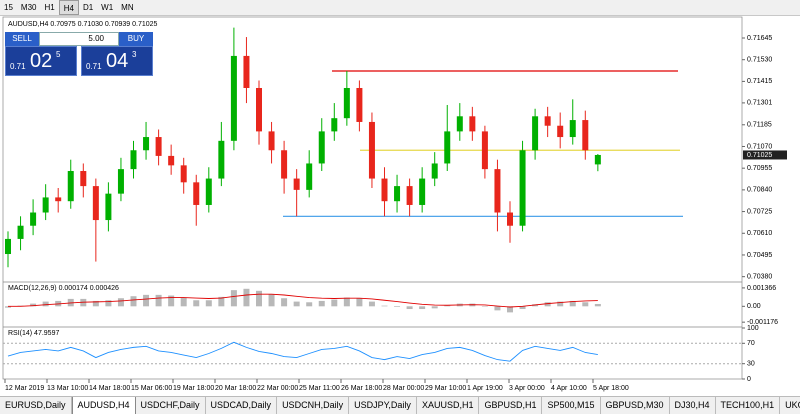 This screenshot has height=414, width=800. What do you see at coordinates (109, 388) in the screenshot?
I see `x-tick-label: 14 Mar 18:00` at bounding box center [109, 388].